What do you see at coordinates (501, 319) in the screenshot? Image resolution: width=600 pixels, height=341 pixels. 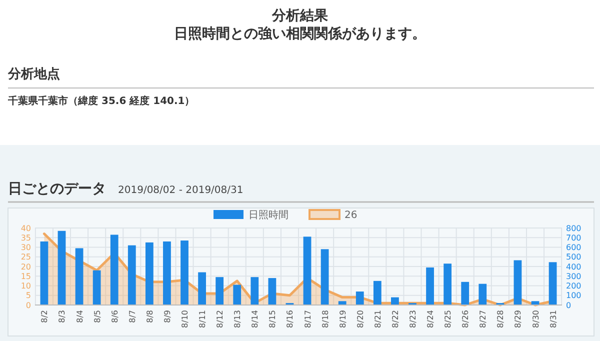 I see `x-tick-label: 8/28` at bounding box center [501, 319].